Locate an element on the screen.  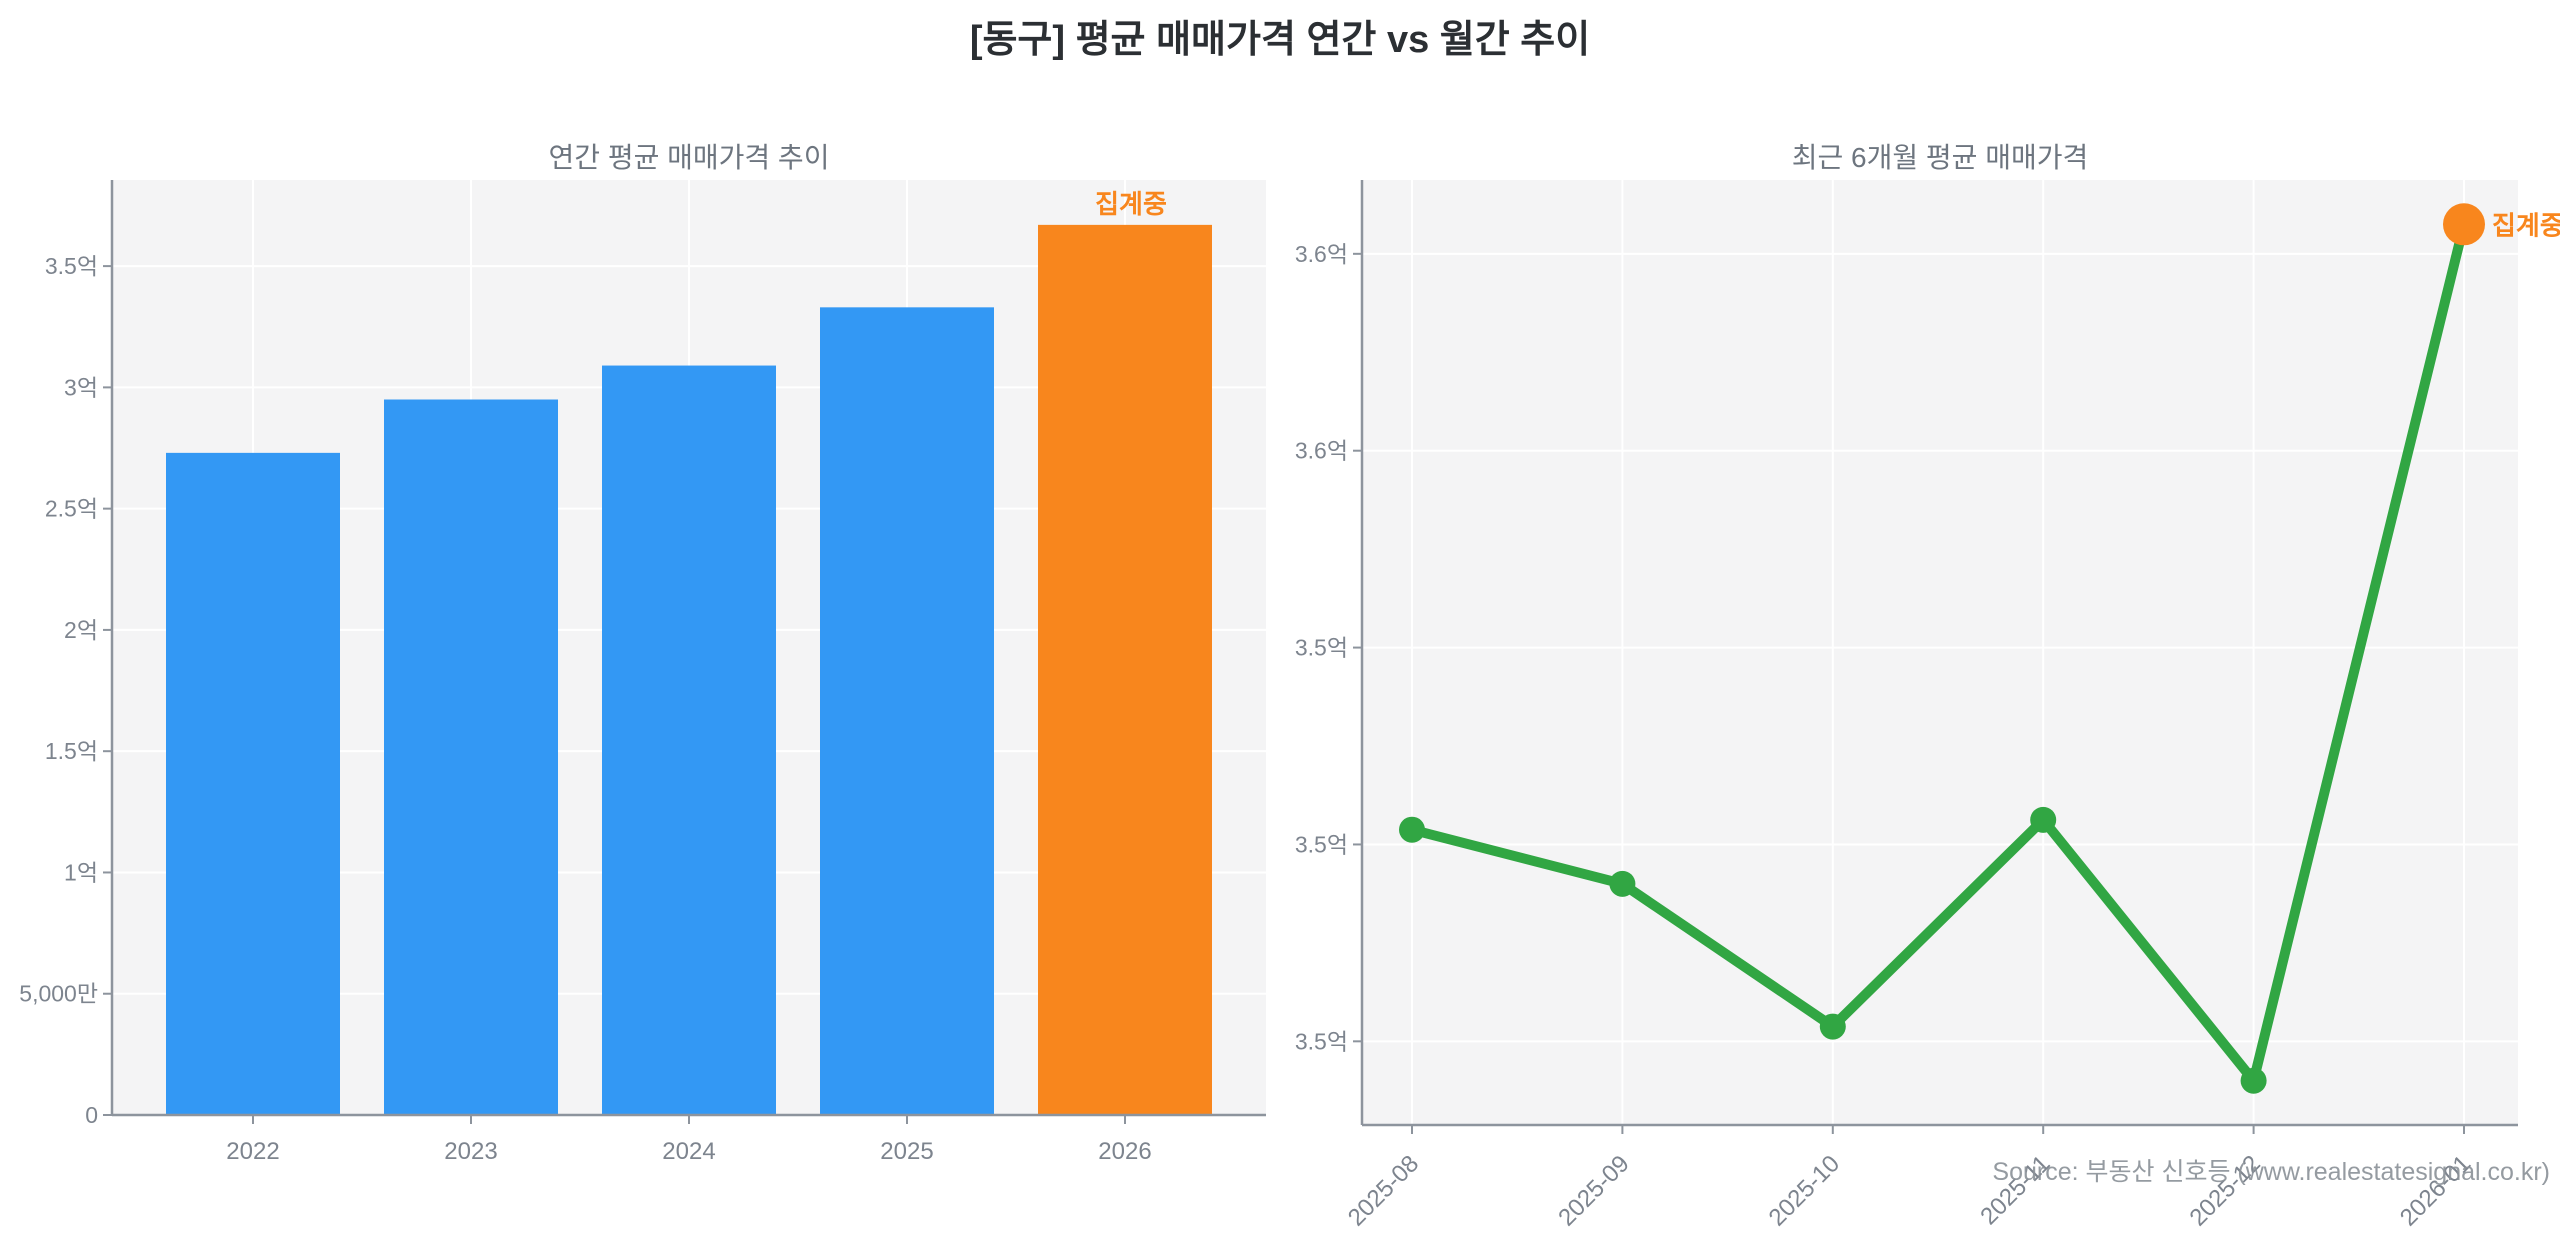
annual-chart-title: 연간 평균 매매가격 추이 is located at coordinates (689, 157).